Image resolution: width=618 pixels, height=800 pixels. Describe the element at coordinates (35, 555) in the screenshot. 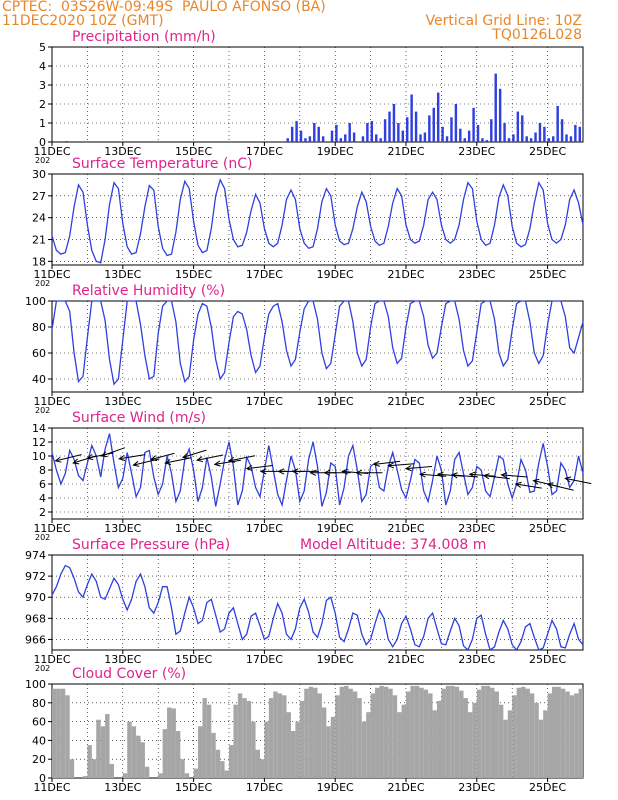

I see `y-tick-label: 974` at that location.